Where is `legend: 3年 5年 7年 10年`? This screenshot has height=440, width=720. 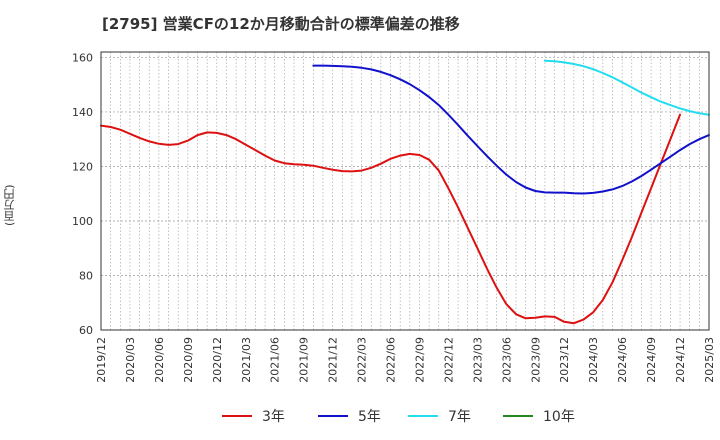
legend: 3年 5年 7年 10年 is located at coordinates (360, 416).